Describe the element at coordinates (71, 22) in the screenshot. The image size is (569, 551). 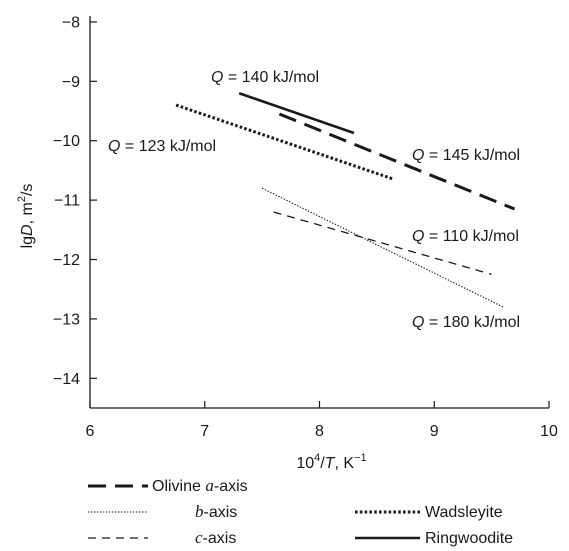
I see `y-tick-label: −8` at that location.